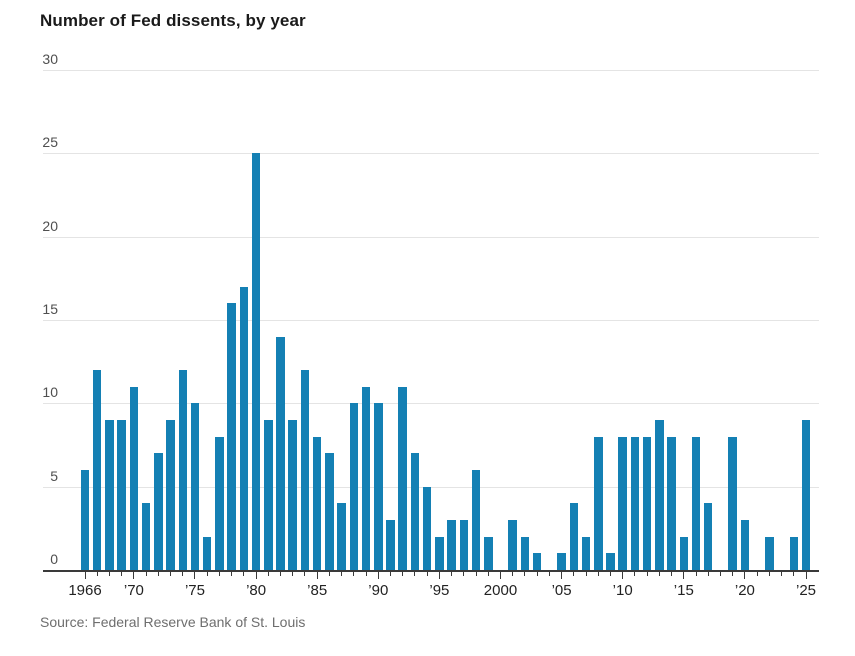  Describe the element at coordinates (50, 225) in the screenshot. I see `y-axis-label-20: 20` at that location.